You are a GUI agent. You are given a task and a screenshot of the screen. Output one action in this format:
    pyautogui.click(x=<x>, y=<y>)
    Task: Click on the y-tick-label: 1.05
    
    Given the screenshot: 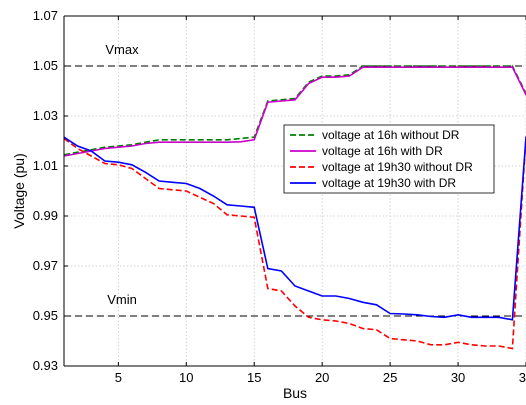 What is the action you would take?
    pyautogui.click(x=45, y=65)
    